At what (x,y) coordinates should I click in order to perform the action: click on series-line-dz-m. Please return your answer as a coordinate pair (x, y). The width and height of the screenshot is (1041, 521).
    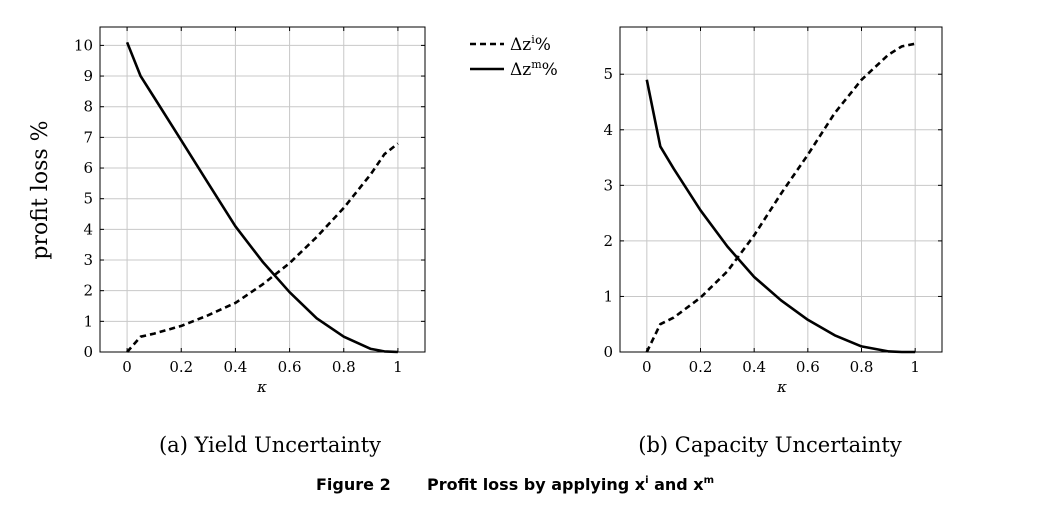
    Looking at the image, I should click on (780, 216).